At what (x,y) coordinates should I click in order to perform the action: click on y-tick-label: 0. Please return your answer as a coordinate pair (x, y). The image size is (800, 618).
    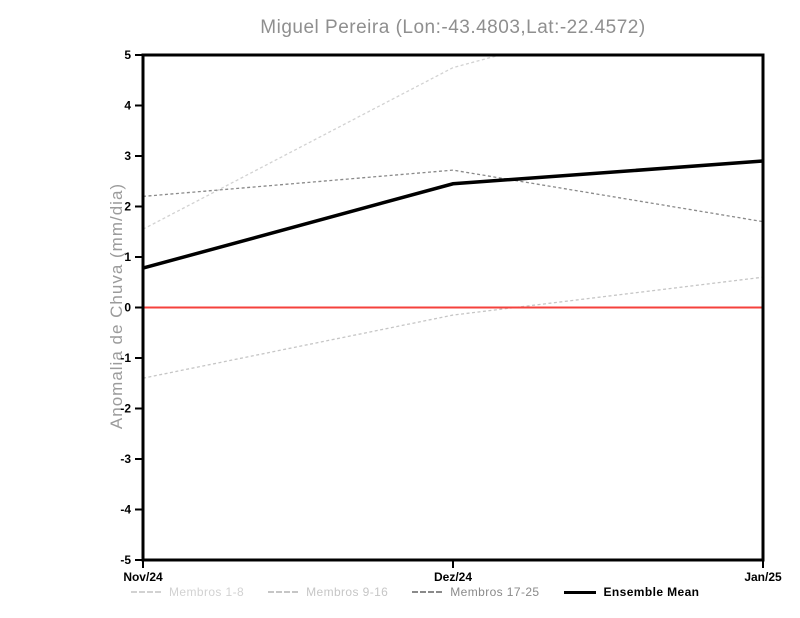
    Looking at the image, I should click on (127, 308).